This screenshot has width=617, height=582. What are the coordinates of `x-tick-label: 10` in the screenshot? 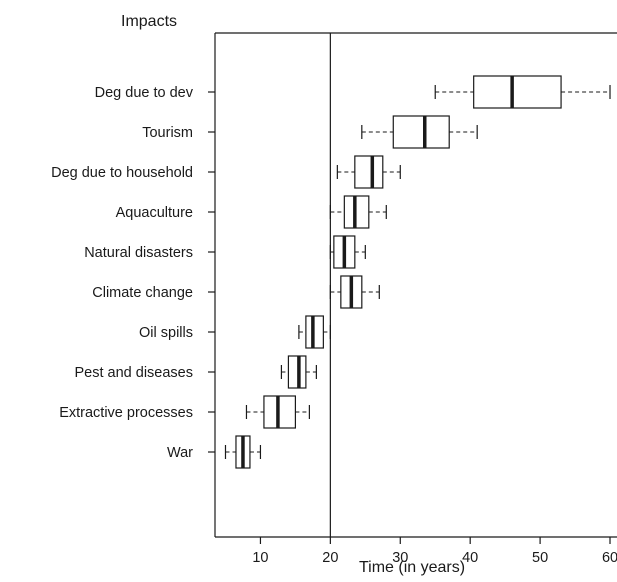 It's located at (260, 558).